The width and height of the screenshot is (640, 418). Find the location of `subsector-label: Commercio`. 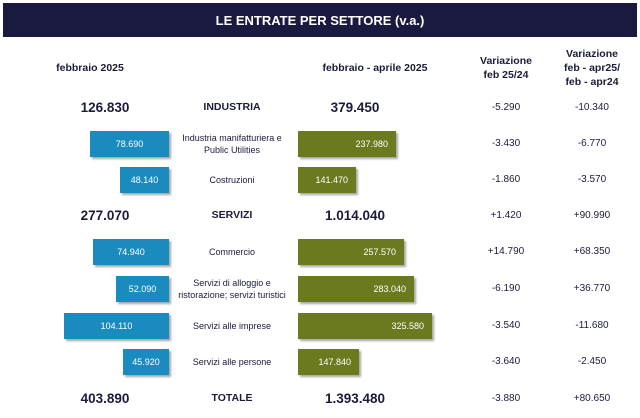

subsector-label: Commercio is located at coordinates (231, 252).